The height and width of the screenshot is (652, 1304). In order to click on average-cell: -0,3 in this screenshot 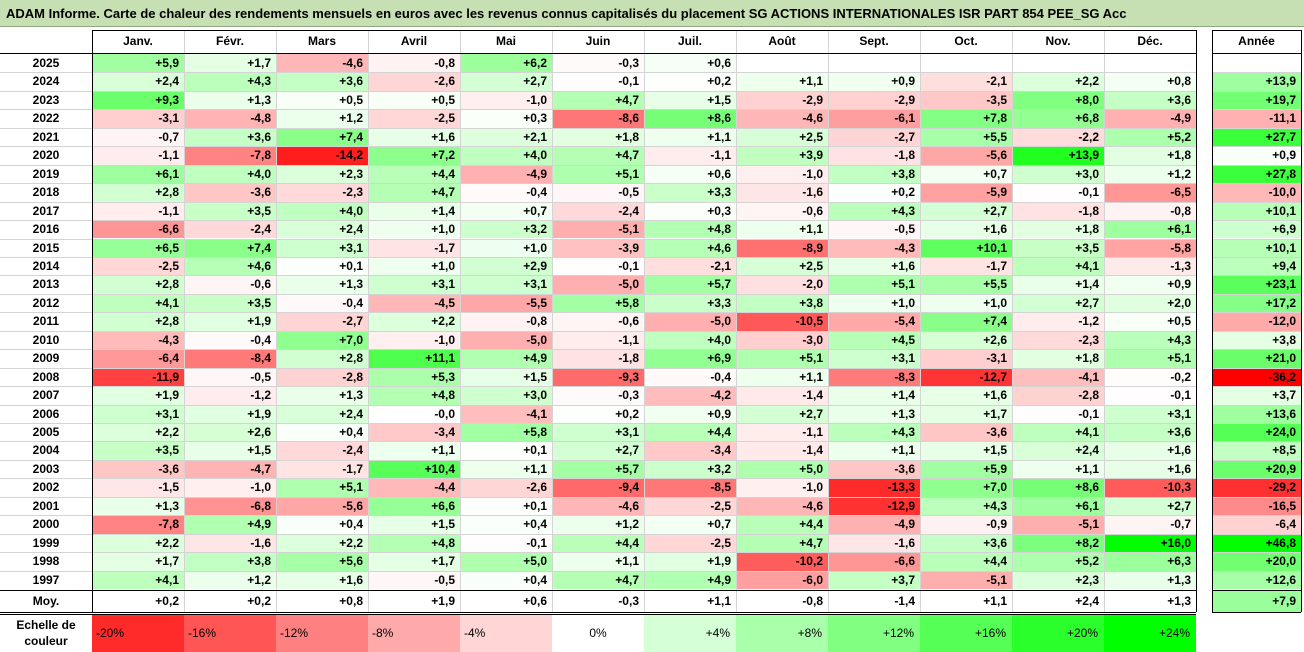, I will do `click(628, 601)`.